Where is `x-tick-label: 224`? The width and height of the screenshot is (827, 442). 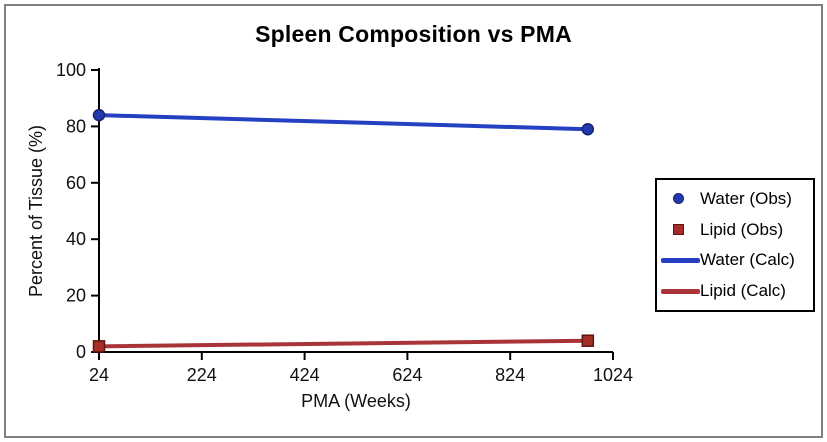
x-tick-label: 224 is located at coordinates (202, 375).